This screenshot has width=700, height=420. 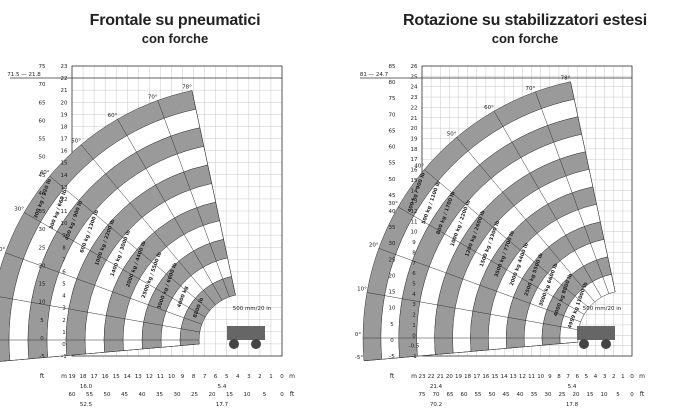 I want to click on y-tick-label-m: 17, so click(x=64, y=140).